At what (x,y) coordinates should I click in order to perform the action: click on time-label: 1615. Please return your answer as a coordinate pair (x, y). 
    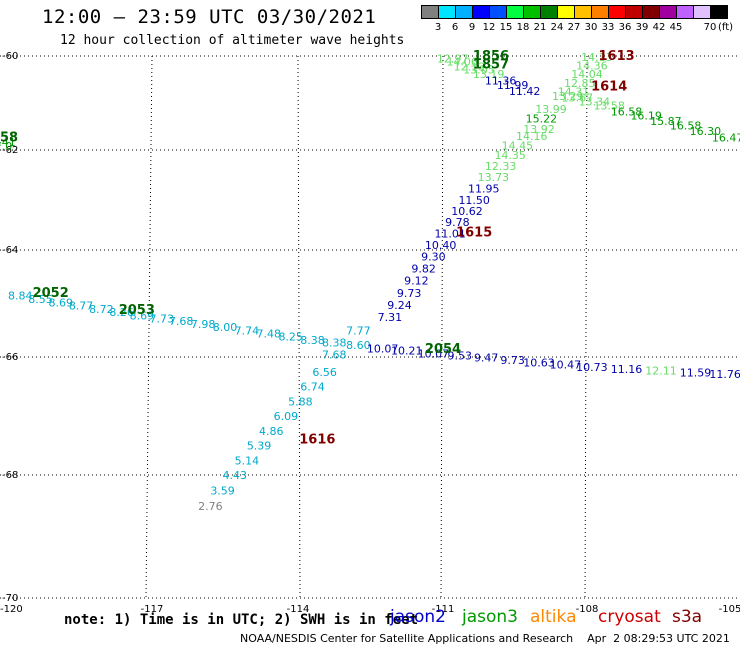
    Looking at the image, I should click on (474, 233).